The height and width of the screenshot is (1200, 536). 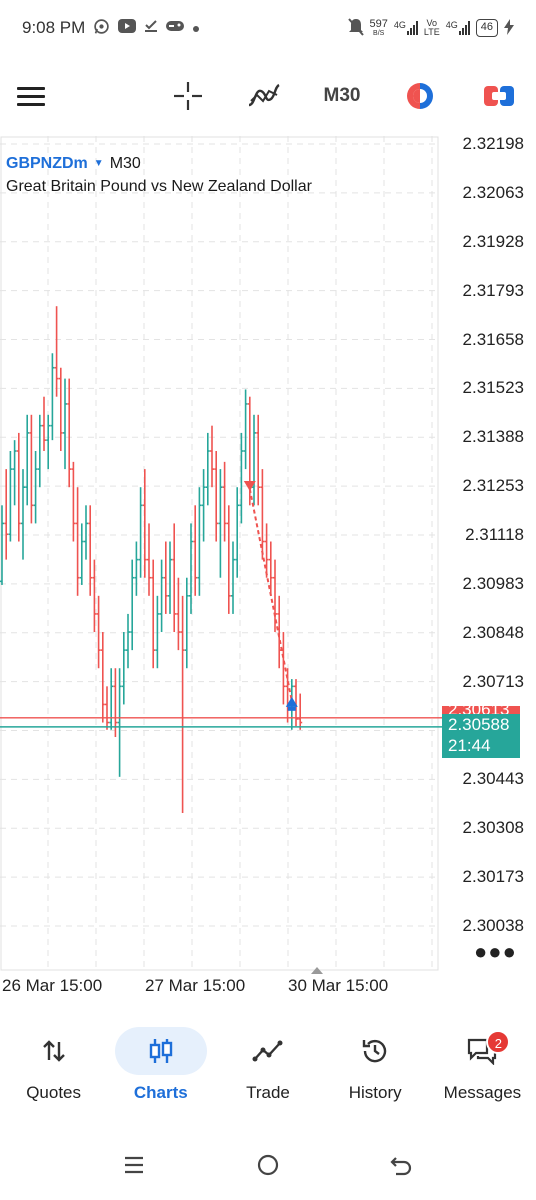 What do you see at coordinates (493, 143) in the screenshot?
I see `price-axis-label: 2.32198` at bounding box center [493, 143].